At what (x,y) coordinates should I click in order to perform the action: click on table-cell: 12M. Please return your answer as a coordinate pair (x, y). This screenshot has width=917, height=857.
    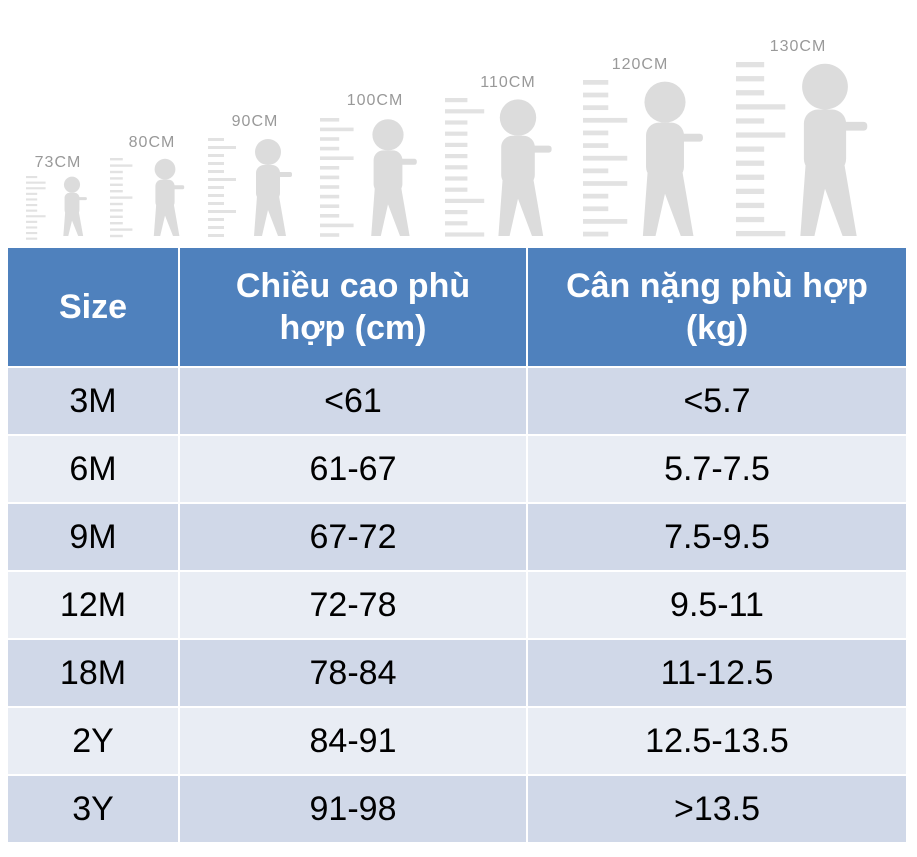
    Looking at the image, I should click on (94, 606).